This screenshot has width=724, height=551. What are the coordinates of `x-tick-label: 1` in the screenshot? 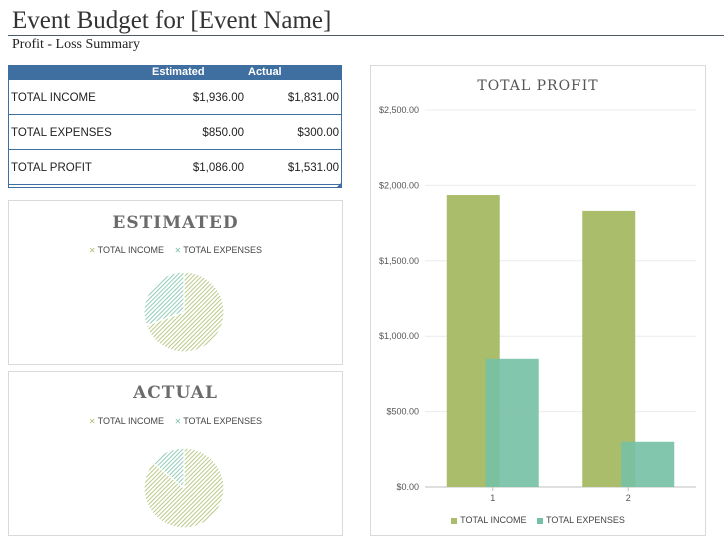 It's located at (492, 498).